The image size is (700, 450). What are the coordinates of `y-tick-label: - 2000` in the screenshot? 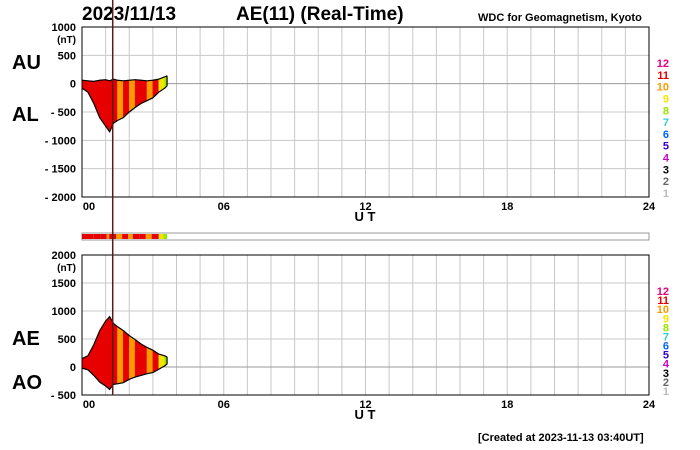 It's located at (60, 198).